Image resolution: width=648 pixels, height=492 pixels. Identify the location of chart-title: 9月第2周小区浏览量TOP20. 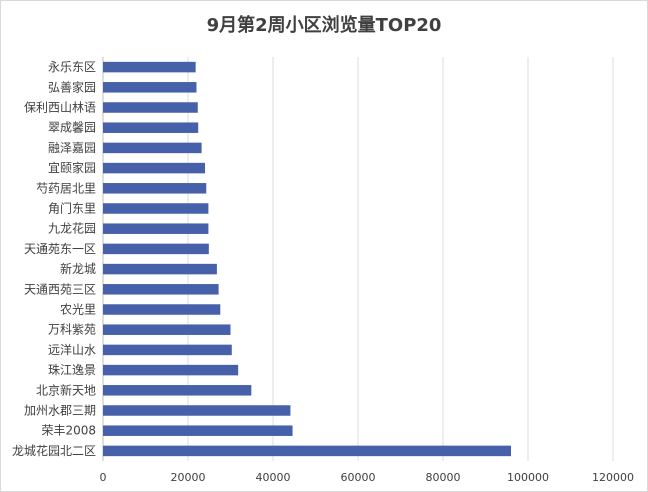
(324, 25).